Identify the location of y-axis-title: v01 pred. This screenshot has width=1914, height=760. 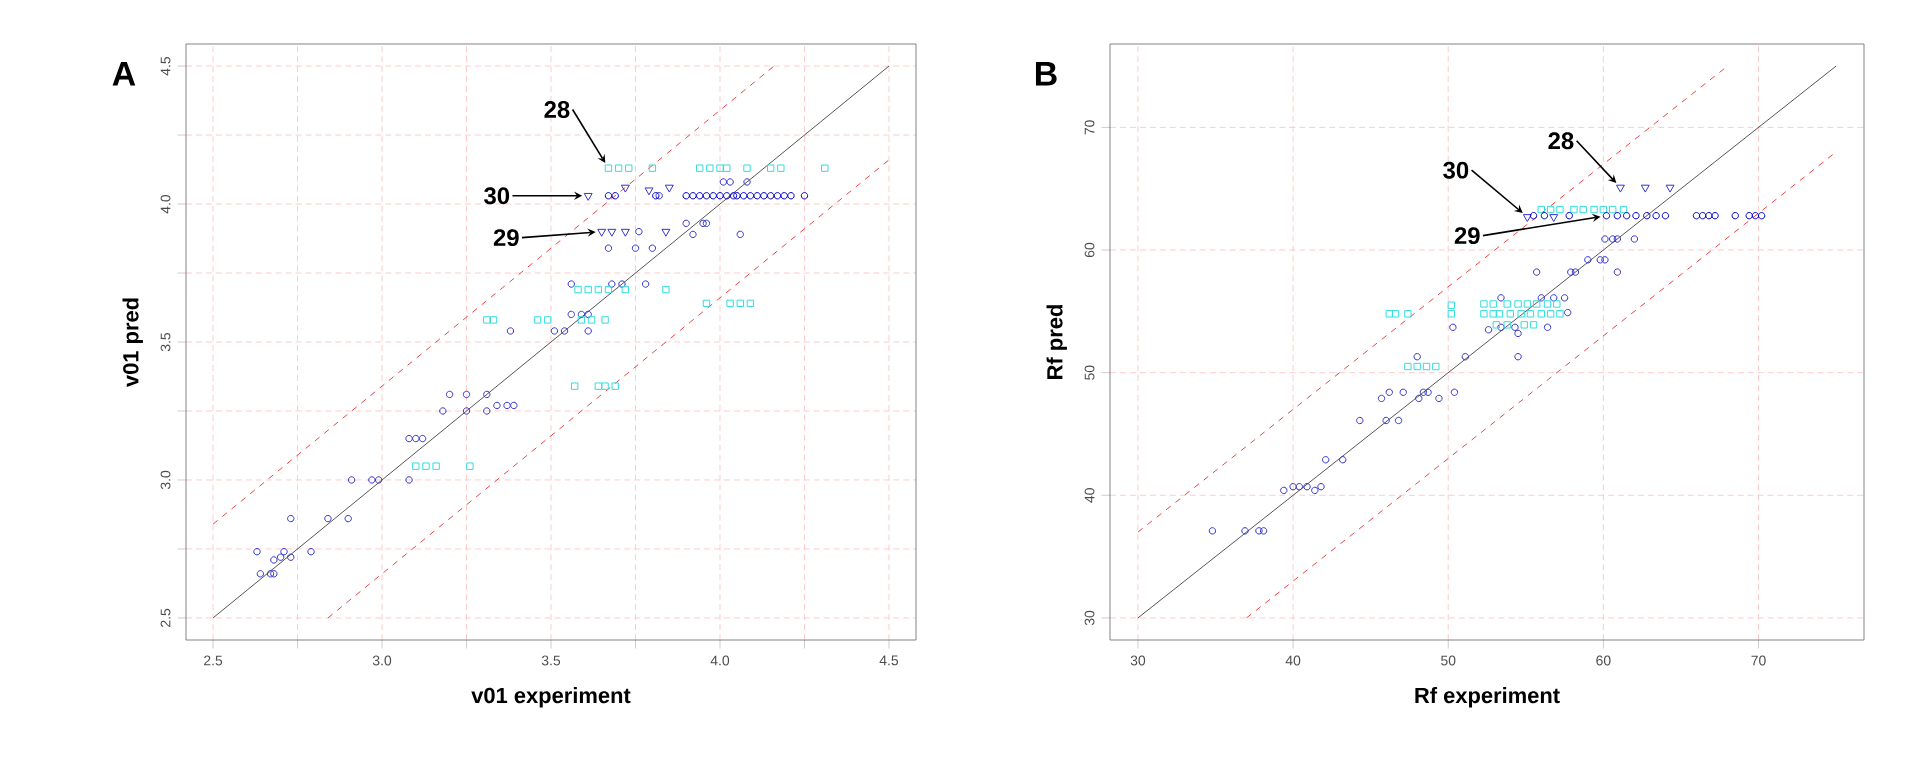
(132, 342).